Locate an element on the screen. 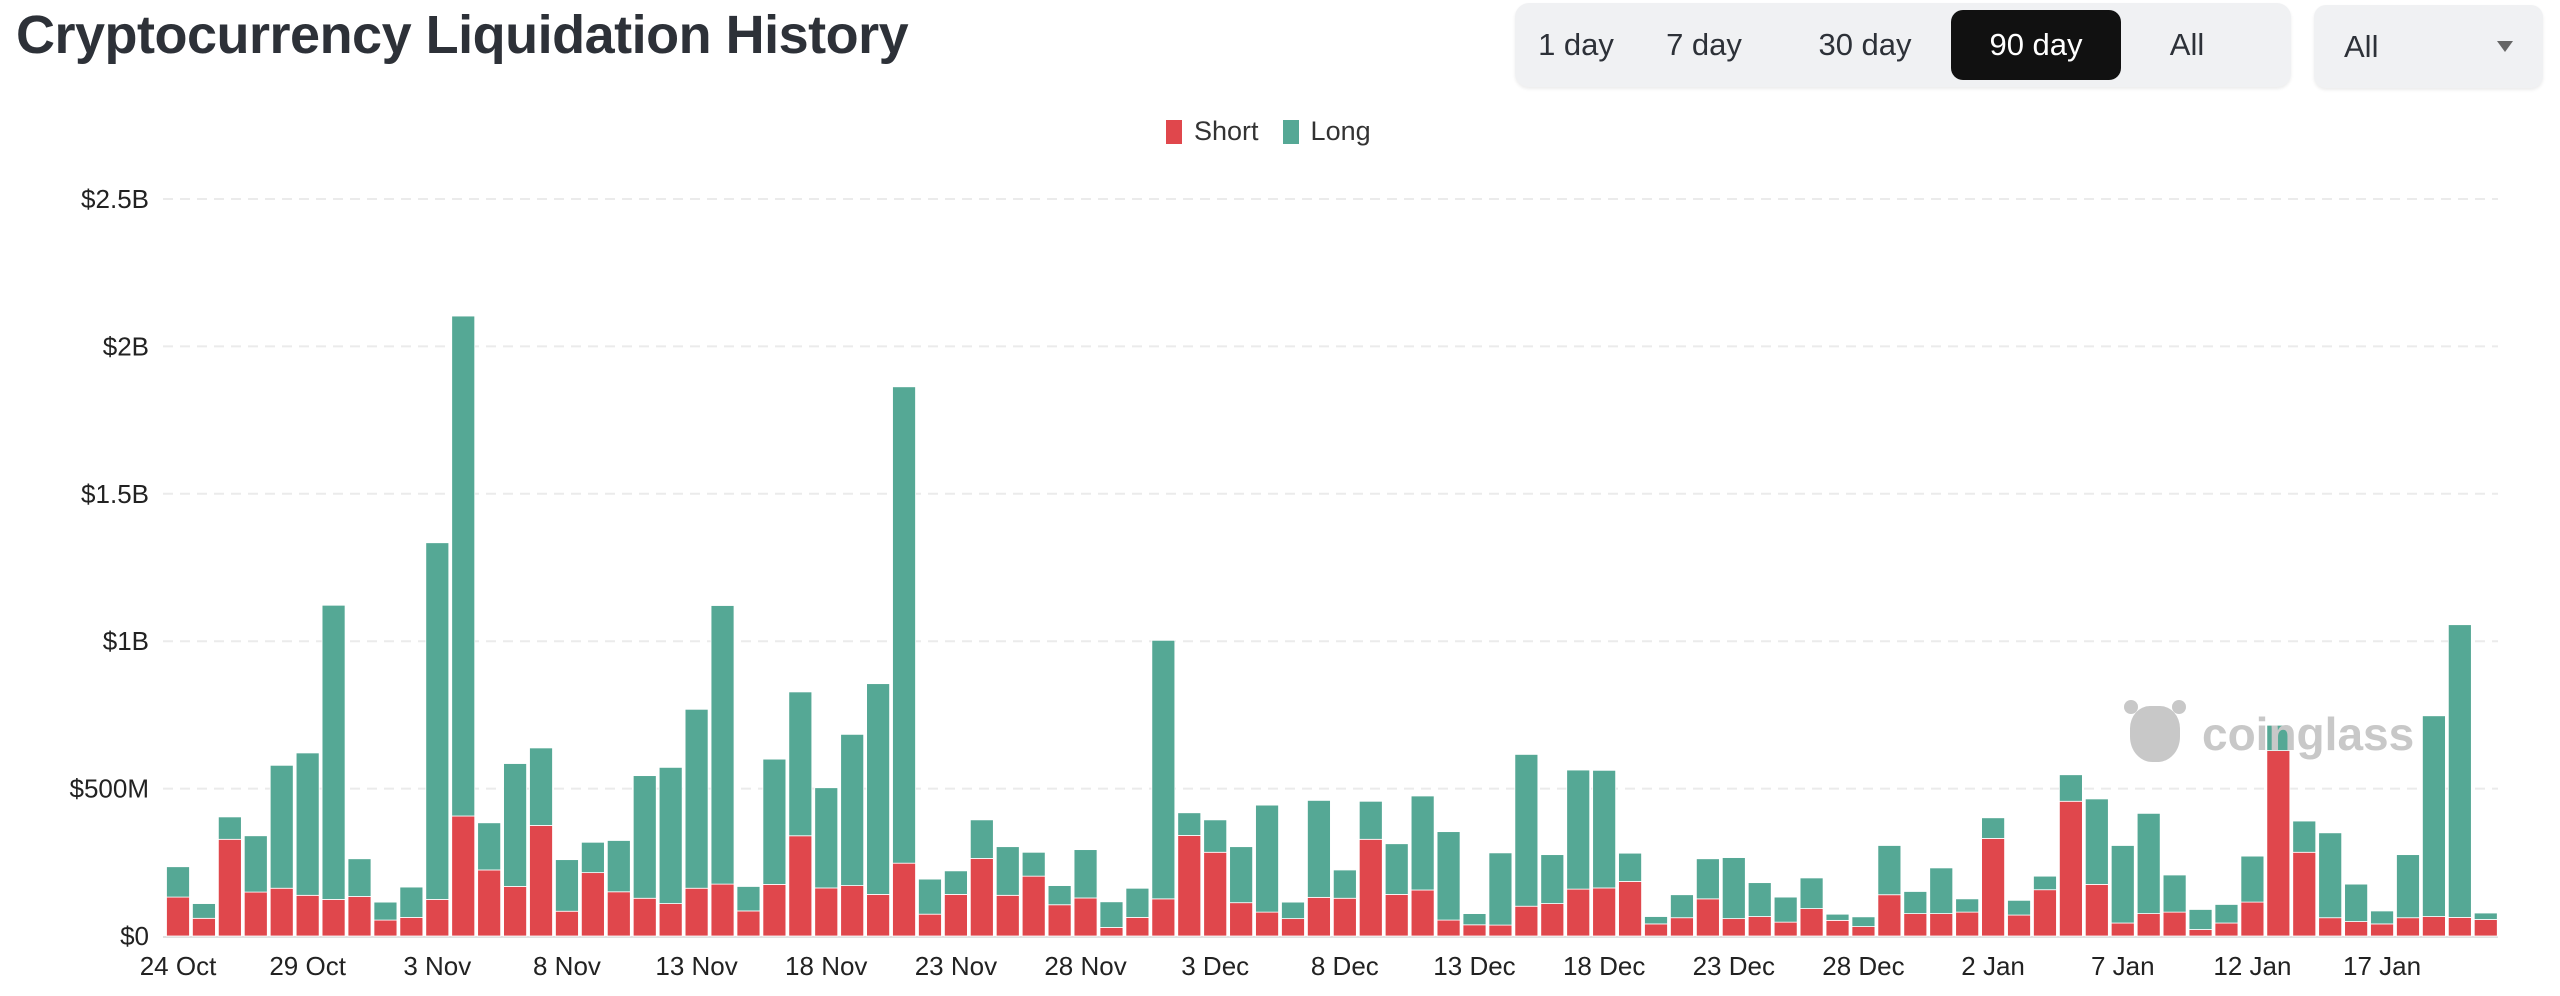 The height and width of the screenshot is (996, 2560). tab-7-day: 7 day is located at coordinates (1704, 44).